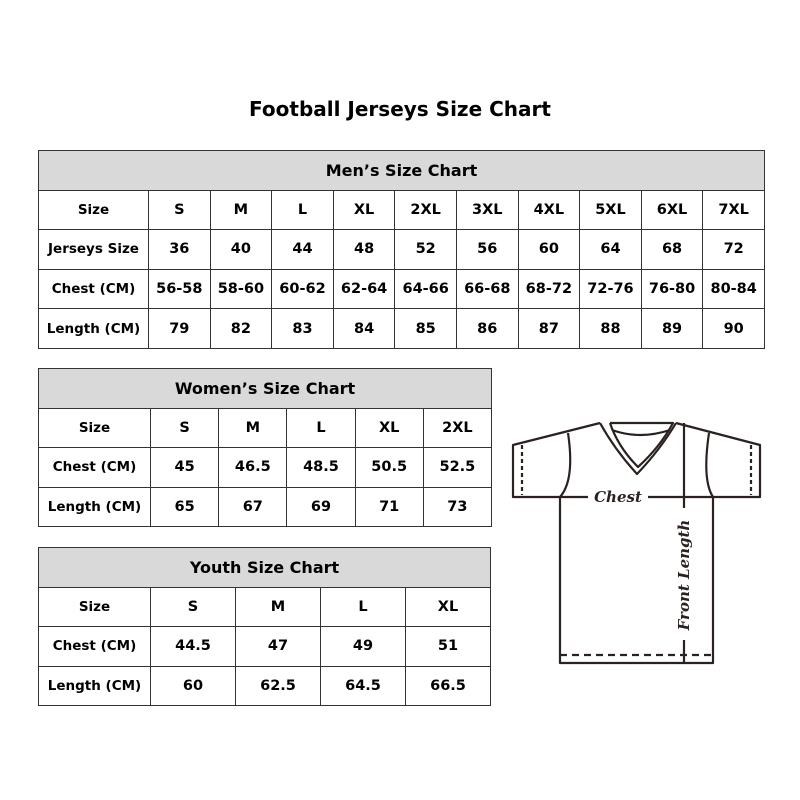 The height and width of the screenshot is (800, 800). Describe the element at coordinates (302, 289) in the screenshot. I see `table-cell: 60-62` at that location.